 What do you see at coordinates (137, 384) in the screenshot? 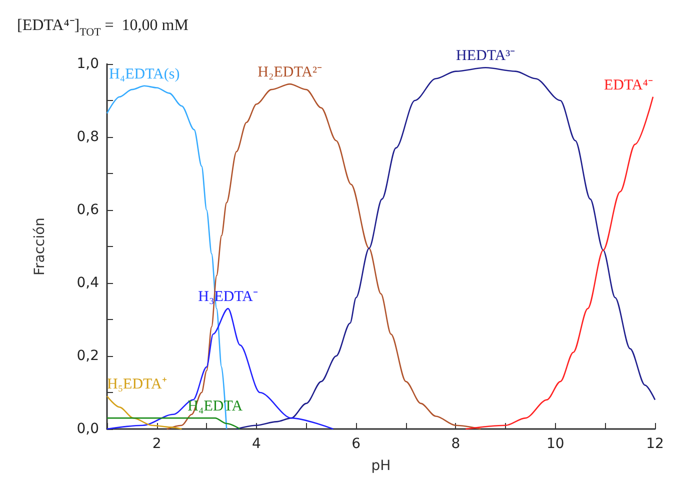
I see `series-label: H₅EDTA⁺` at bounding box center [137, 384].